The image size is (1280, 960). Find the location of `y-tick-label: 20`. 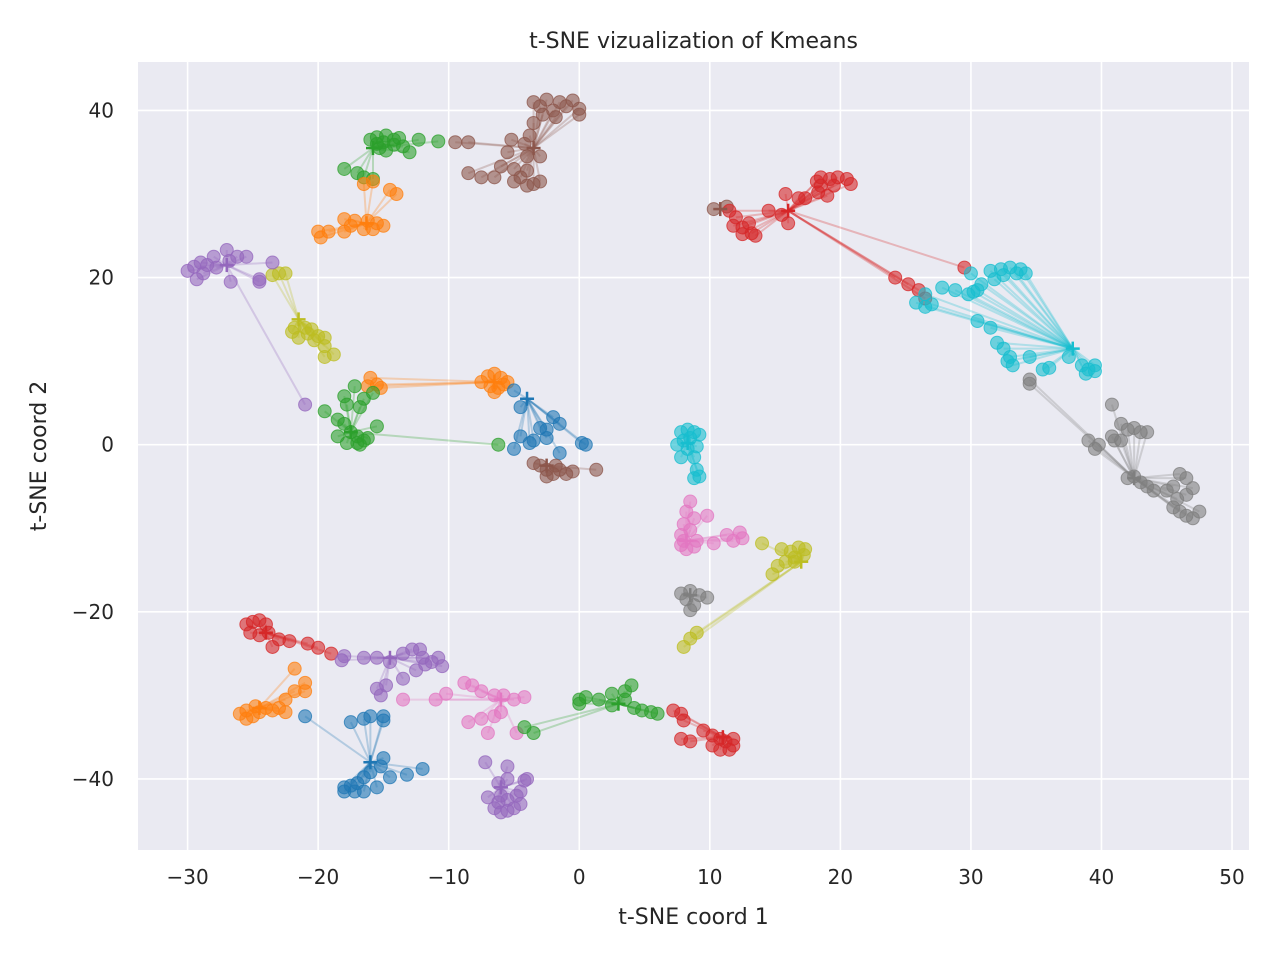

y-tick-label: 20 is located at coordinates (101, 278).